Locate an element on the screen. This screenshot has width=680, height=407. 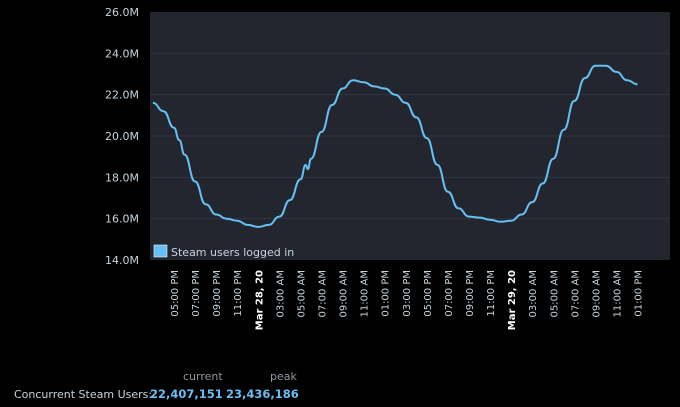
y-tick-label: 16.0M is located at coordinates (122, 219).